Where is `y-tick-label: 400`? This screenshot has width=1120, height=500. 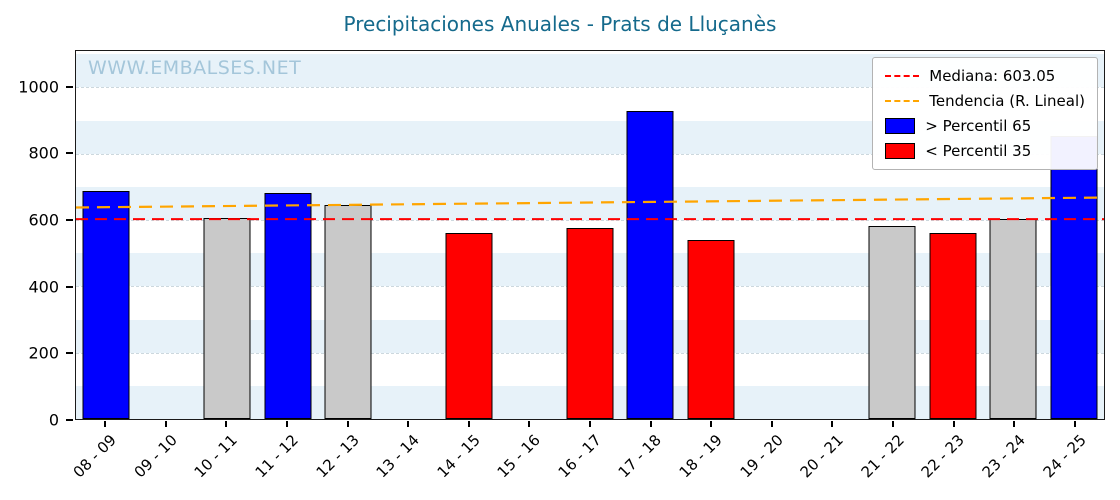 y-tick-label: 400 is located at coordinates (43, 287).